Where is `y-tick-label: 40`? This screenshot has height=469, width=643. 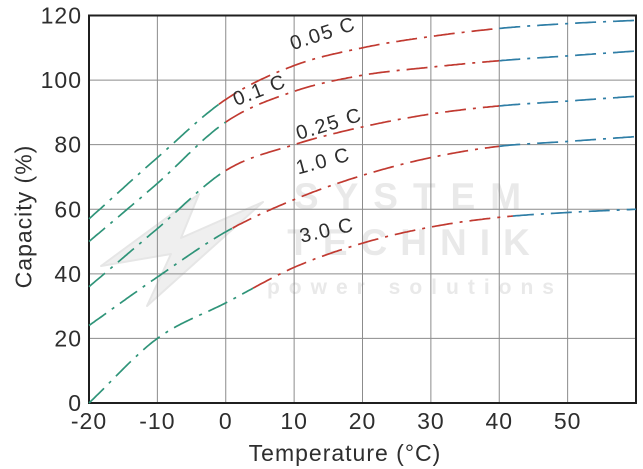
y-tick-label: 40 is located at coordinates (68, 274).